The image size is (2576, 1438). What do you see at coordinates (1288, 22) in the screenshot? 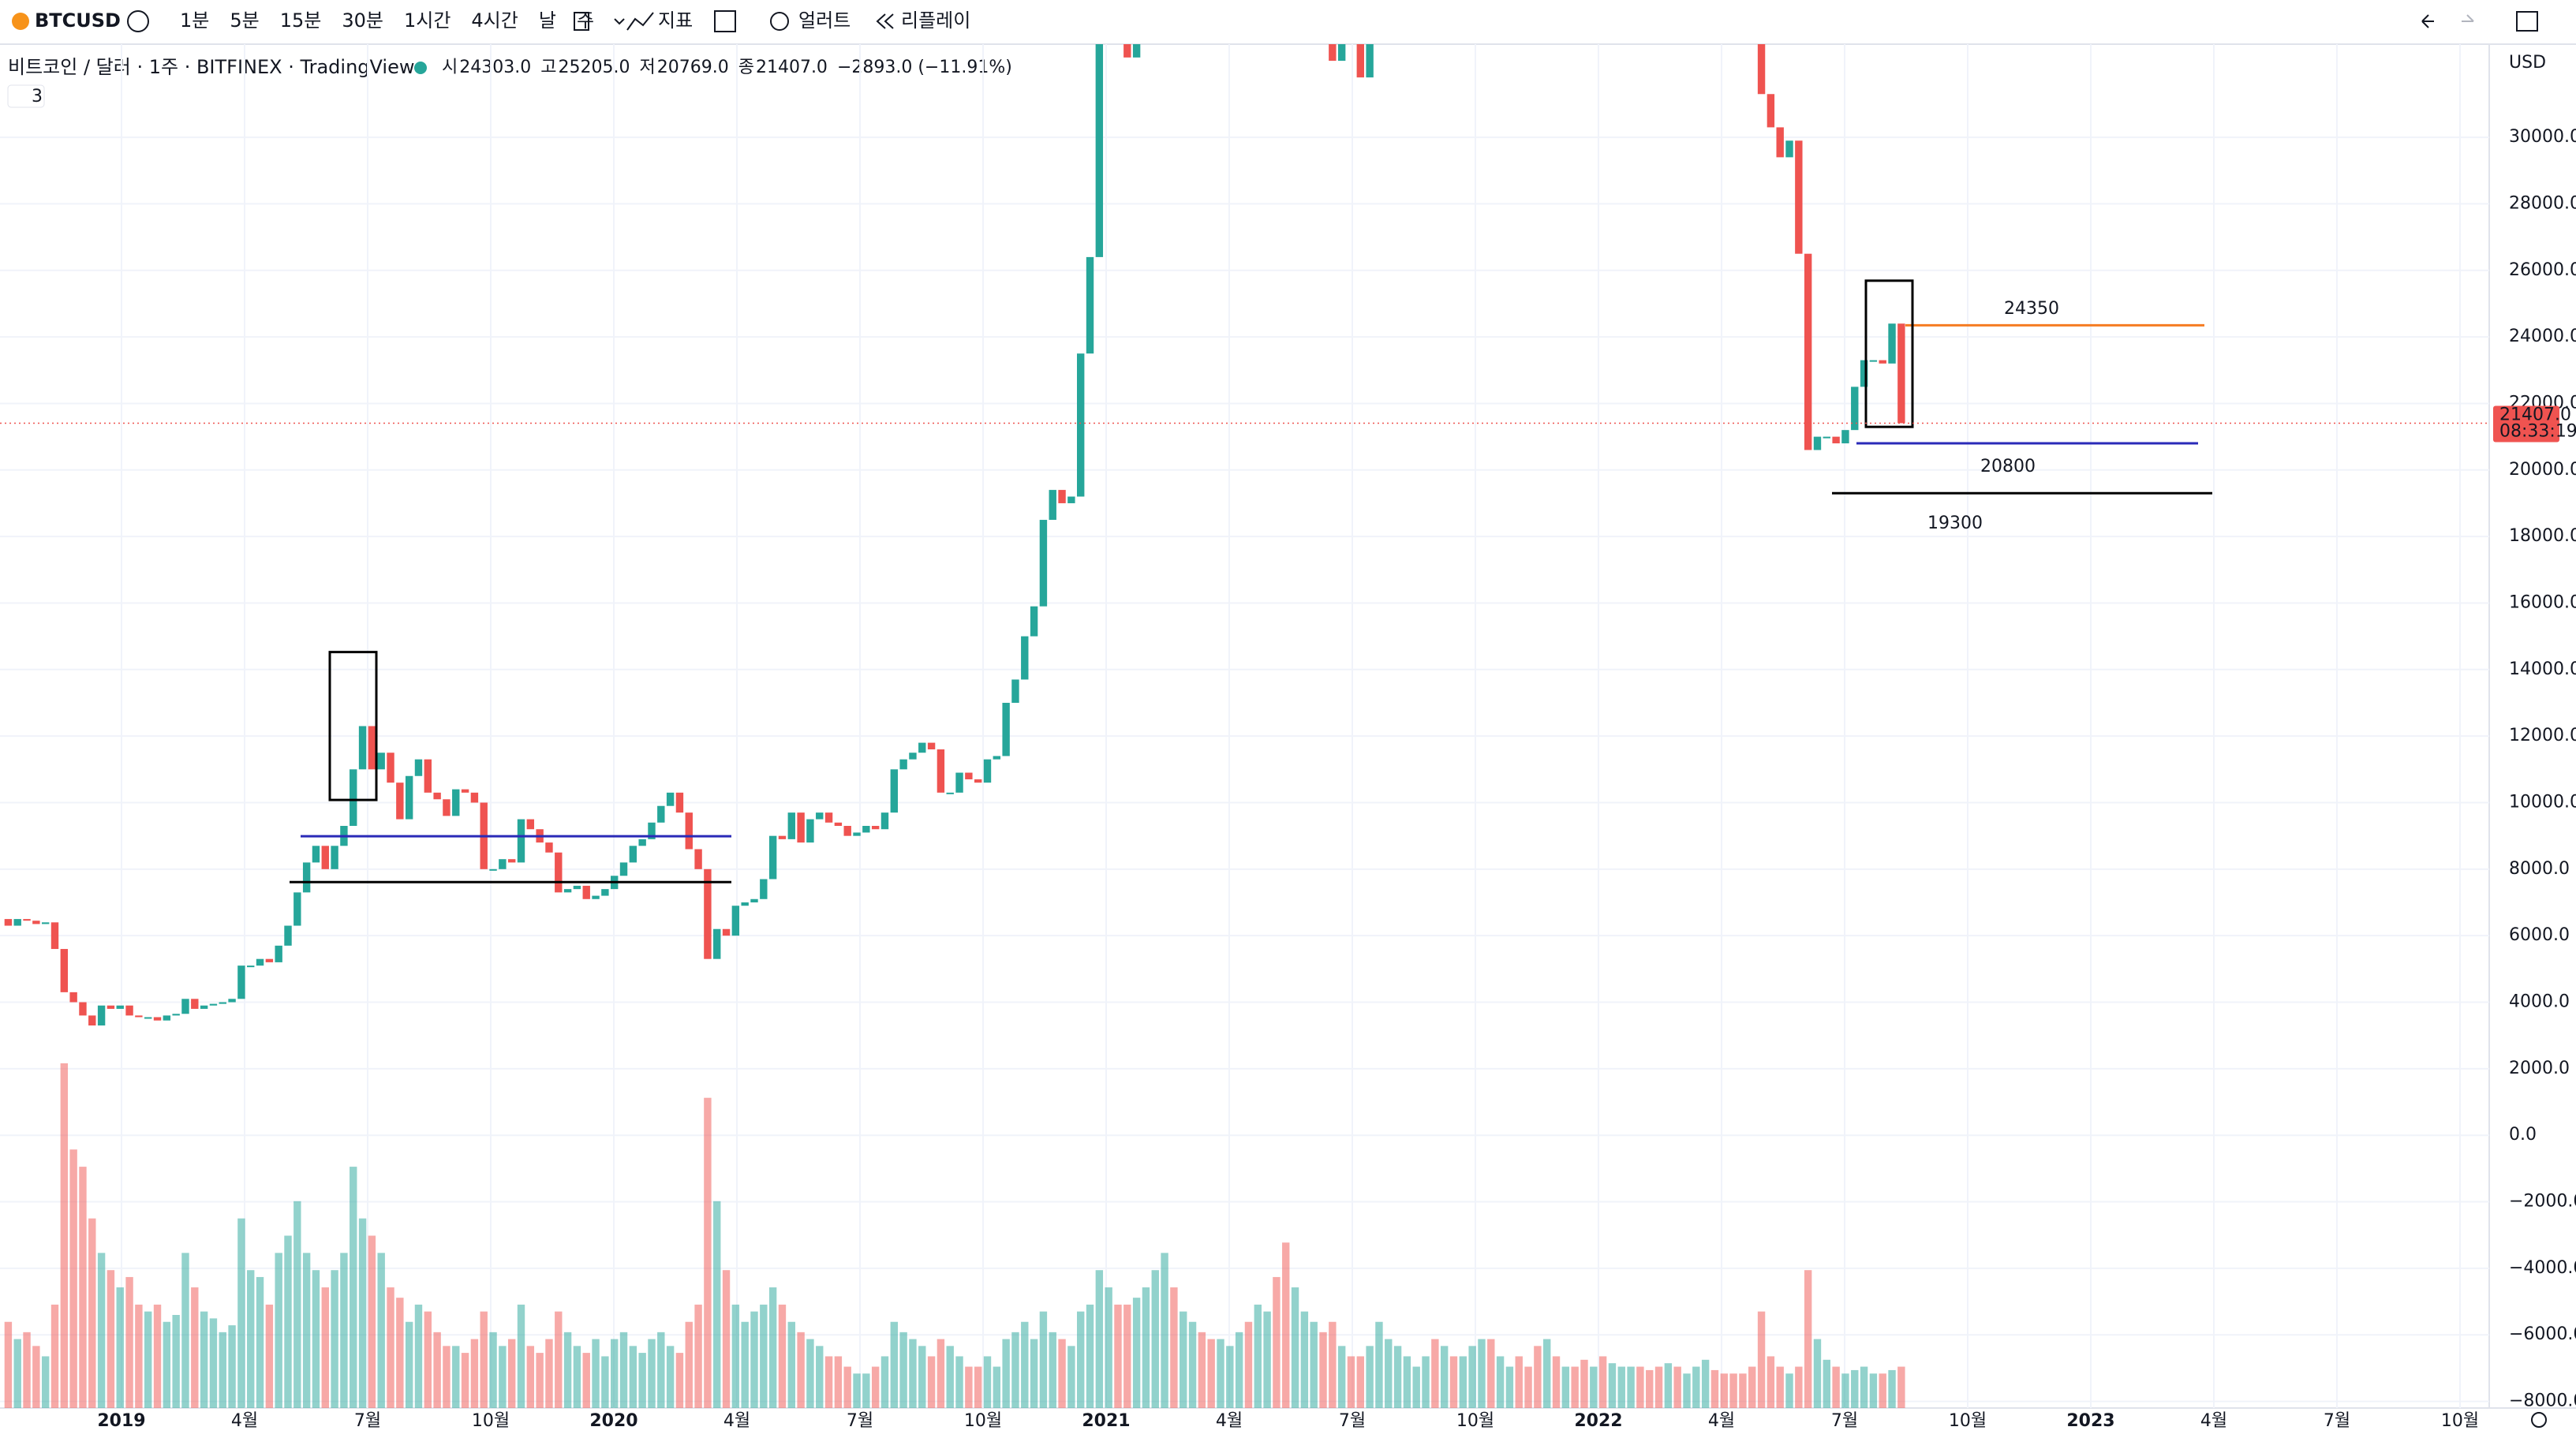
I see `toolbar-bg` at bounding box center [1288, 22].